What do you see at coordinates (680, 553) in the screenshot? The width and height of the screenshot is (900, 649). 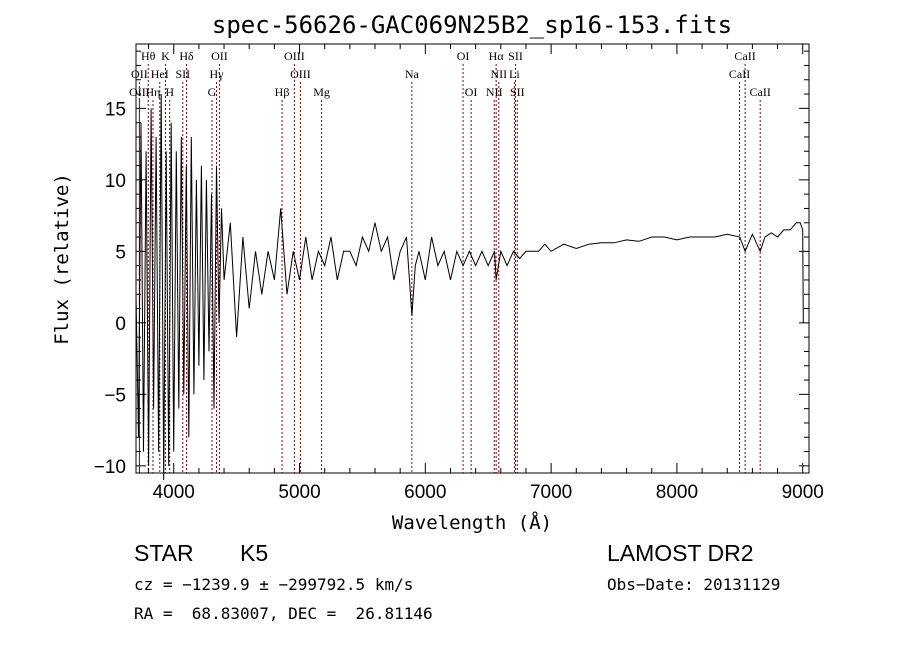 I see `survey-name: LAMOST DR2` at bounding box center [680, 553].